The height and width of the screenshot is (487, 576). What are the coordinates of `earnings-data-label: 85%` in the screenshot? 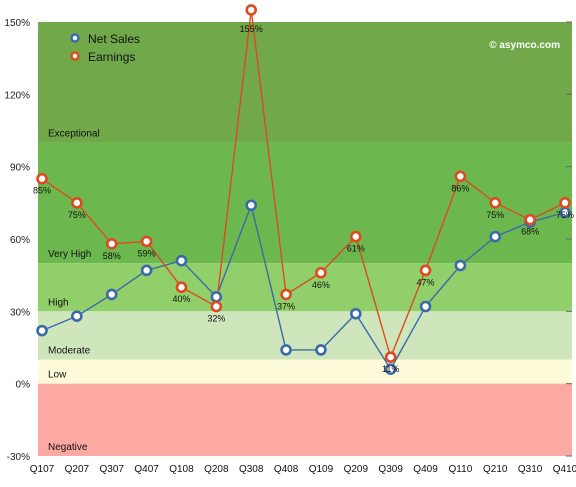 It's located at (42, 191).